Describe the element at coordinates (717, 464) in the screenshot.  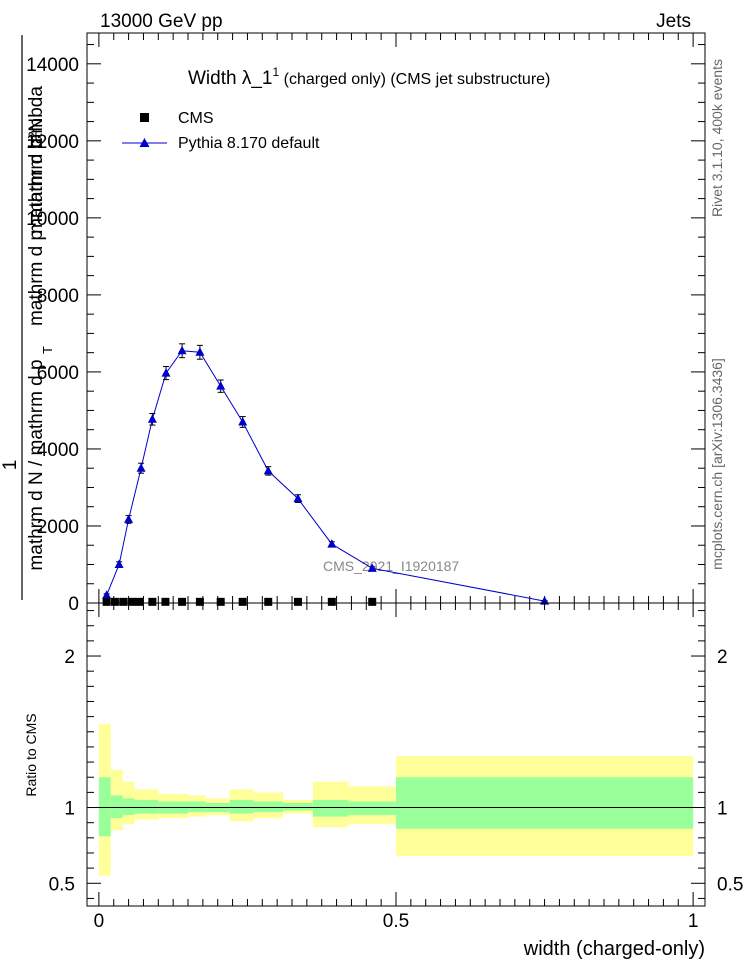
I see `mcplots-credit-label: mcplots.cern.ch [arXiv:1306.3436]` at that location.